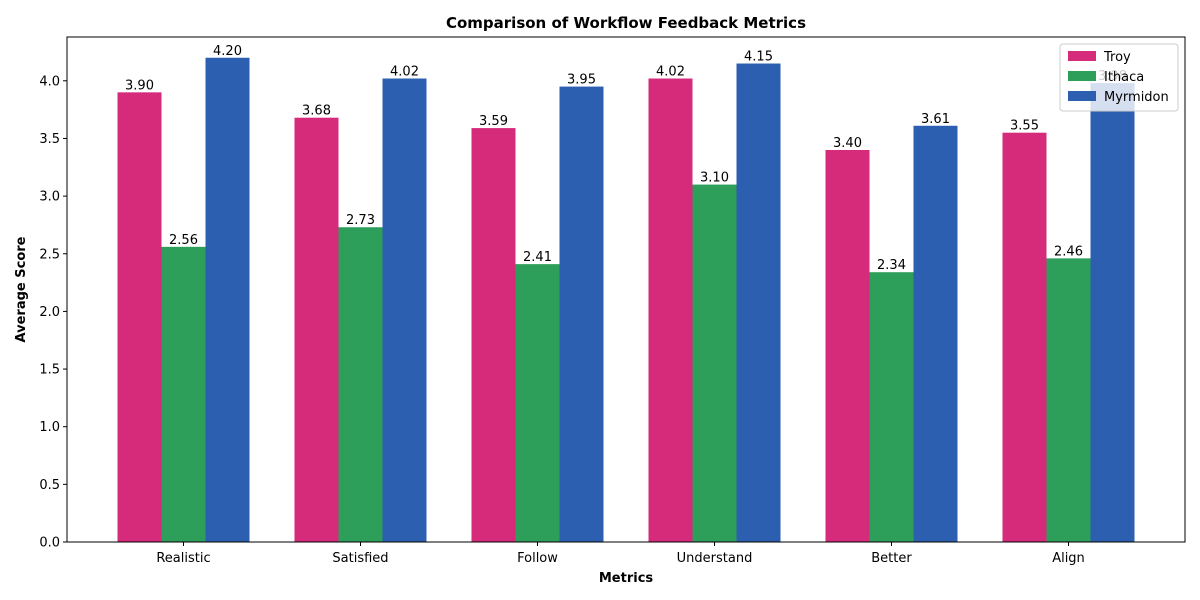  I want to click on y-tick-label: 0.5, so click(49, 485).